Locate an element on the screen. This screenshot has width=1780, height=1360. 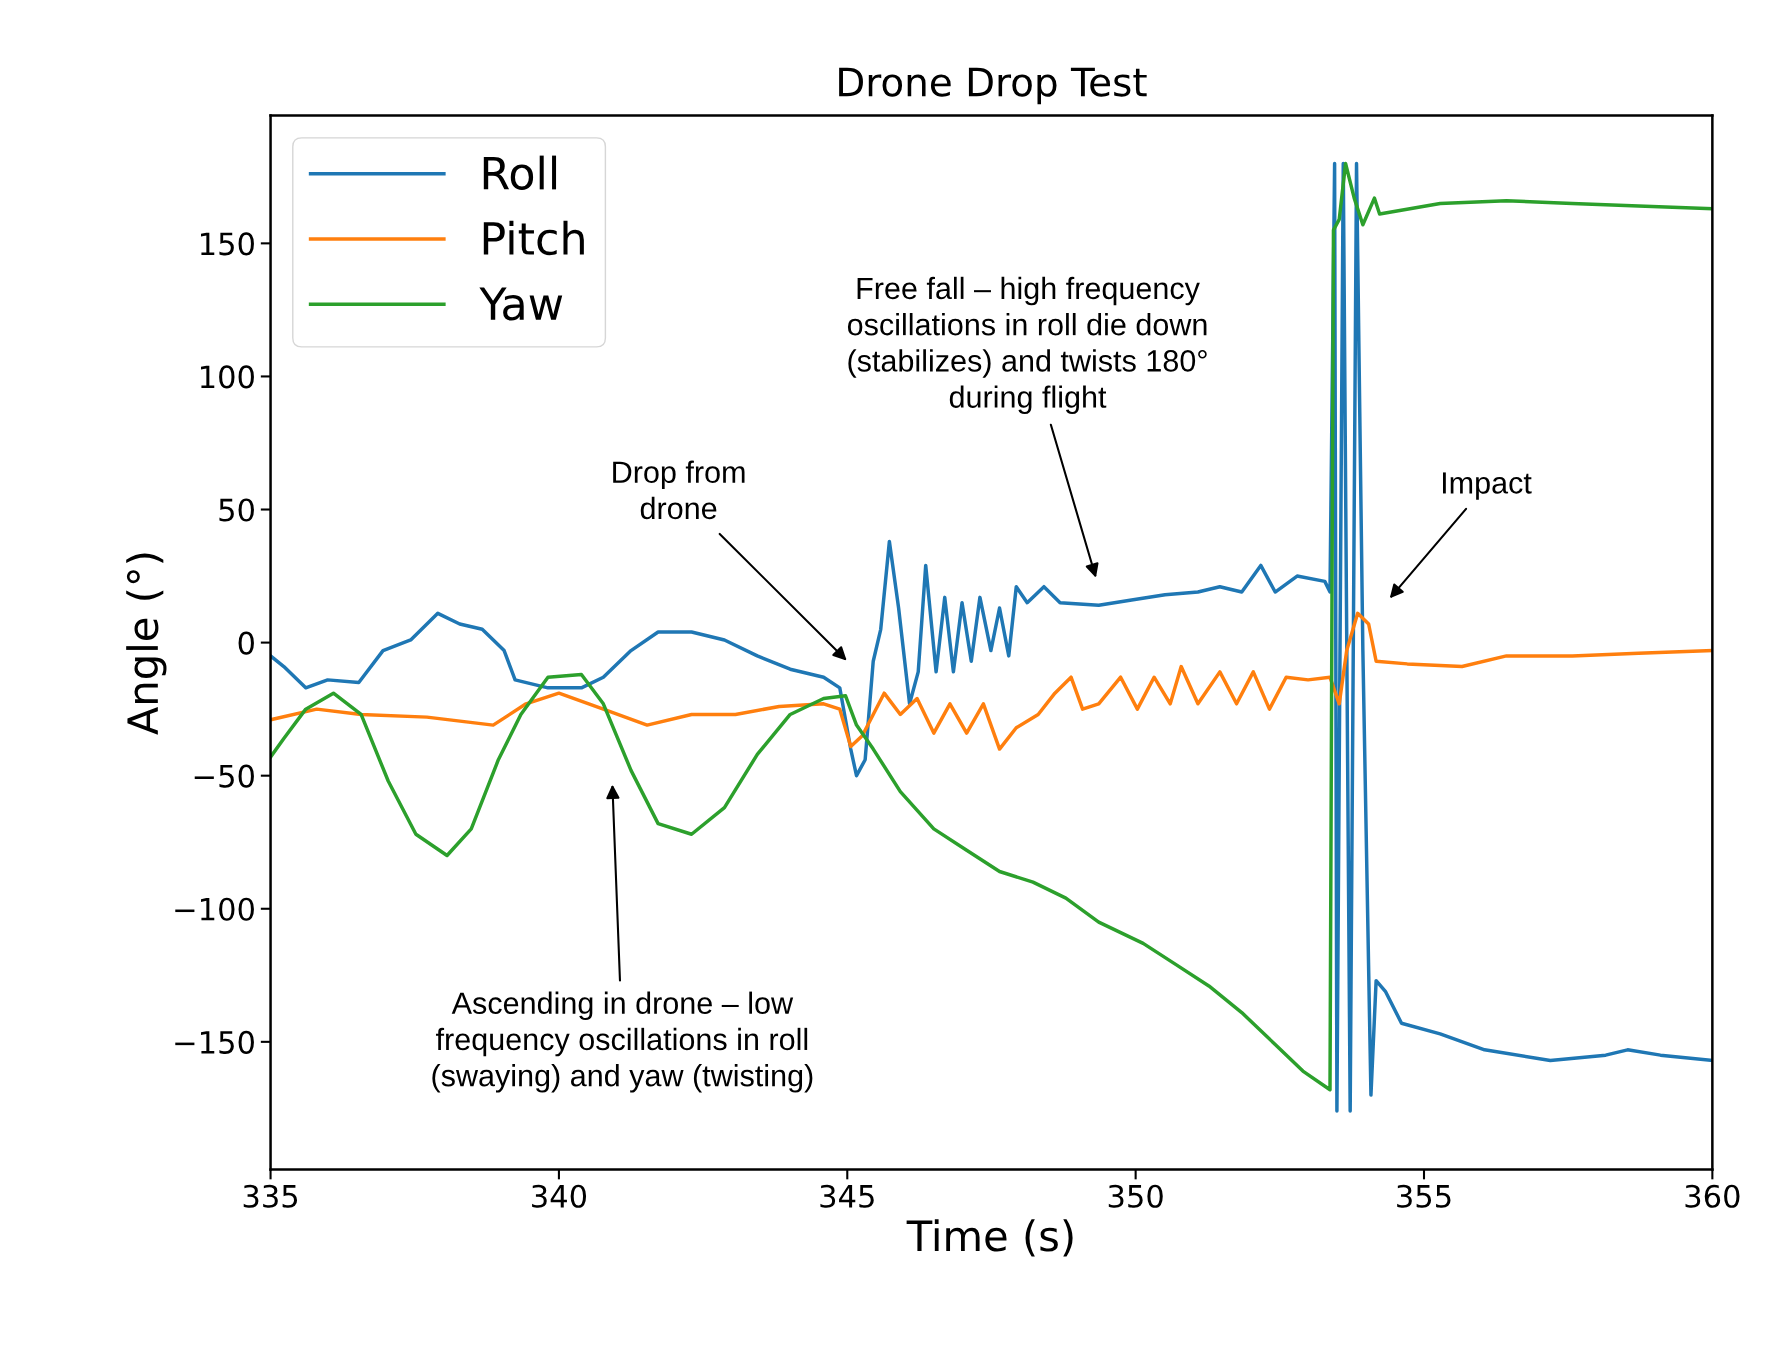
y-axis-title: Angle (°) is located at coordinates (146, 644).